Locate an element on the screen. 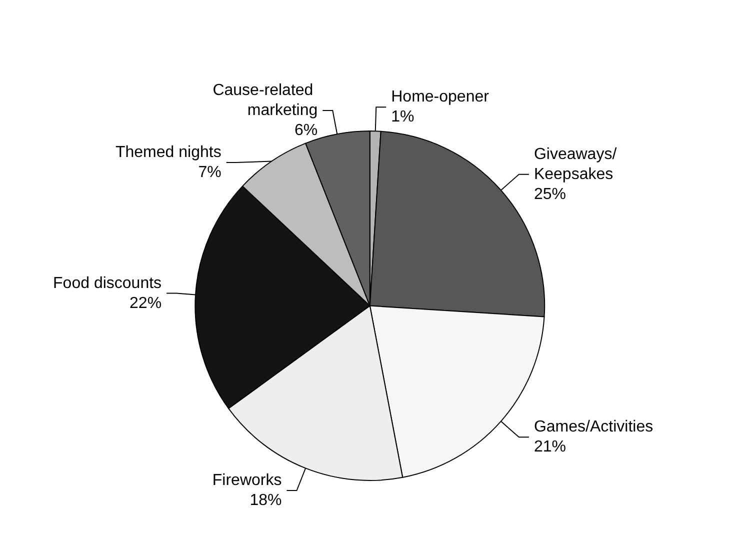  slice-label: Home-opener is located at coordinates (440, 97).